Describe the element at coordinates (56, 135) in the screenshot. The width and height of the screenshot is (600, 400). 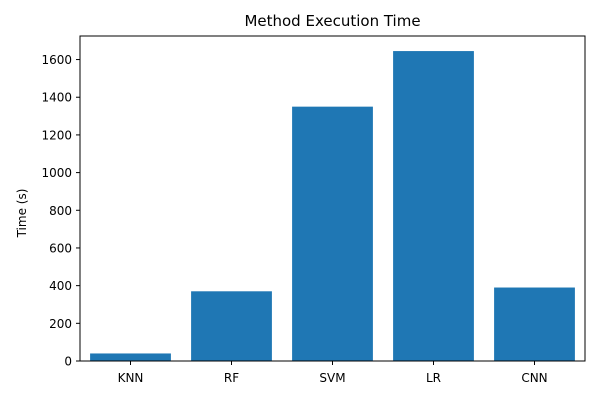
I see `y-tick-label-1200: 1200` at that location.